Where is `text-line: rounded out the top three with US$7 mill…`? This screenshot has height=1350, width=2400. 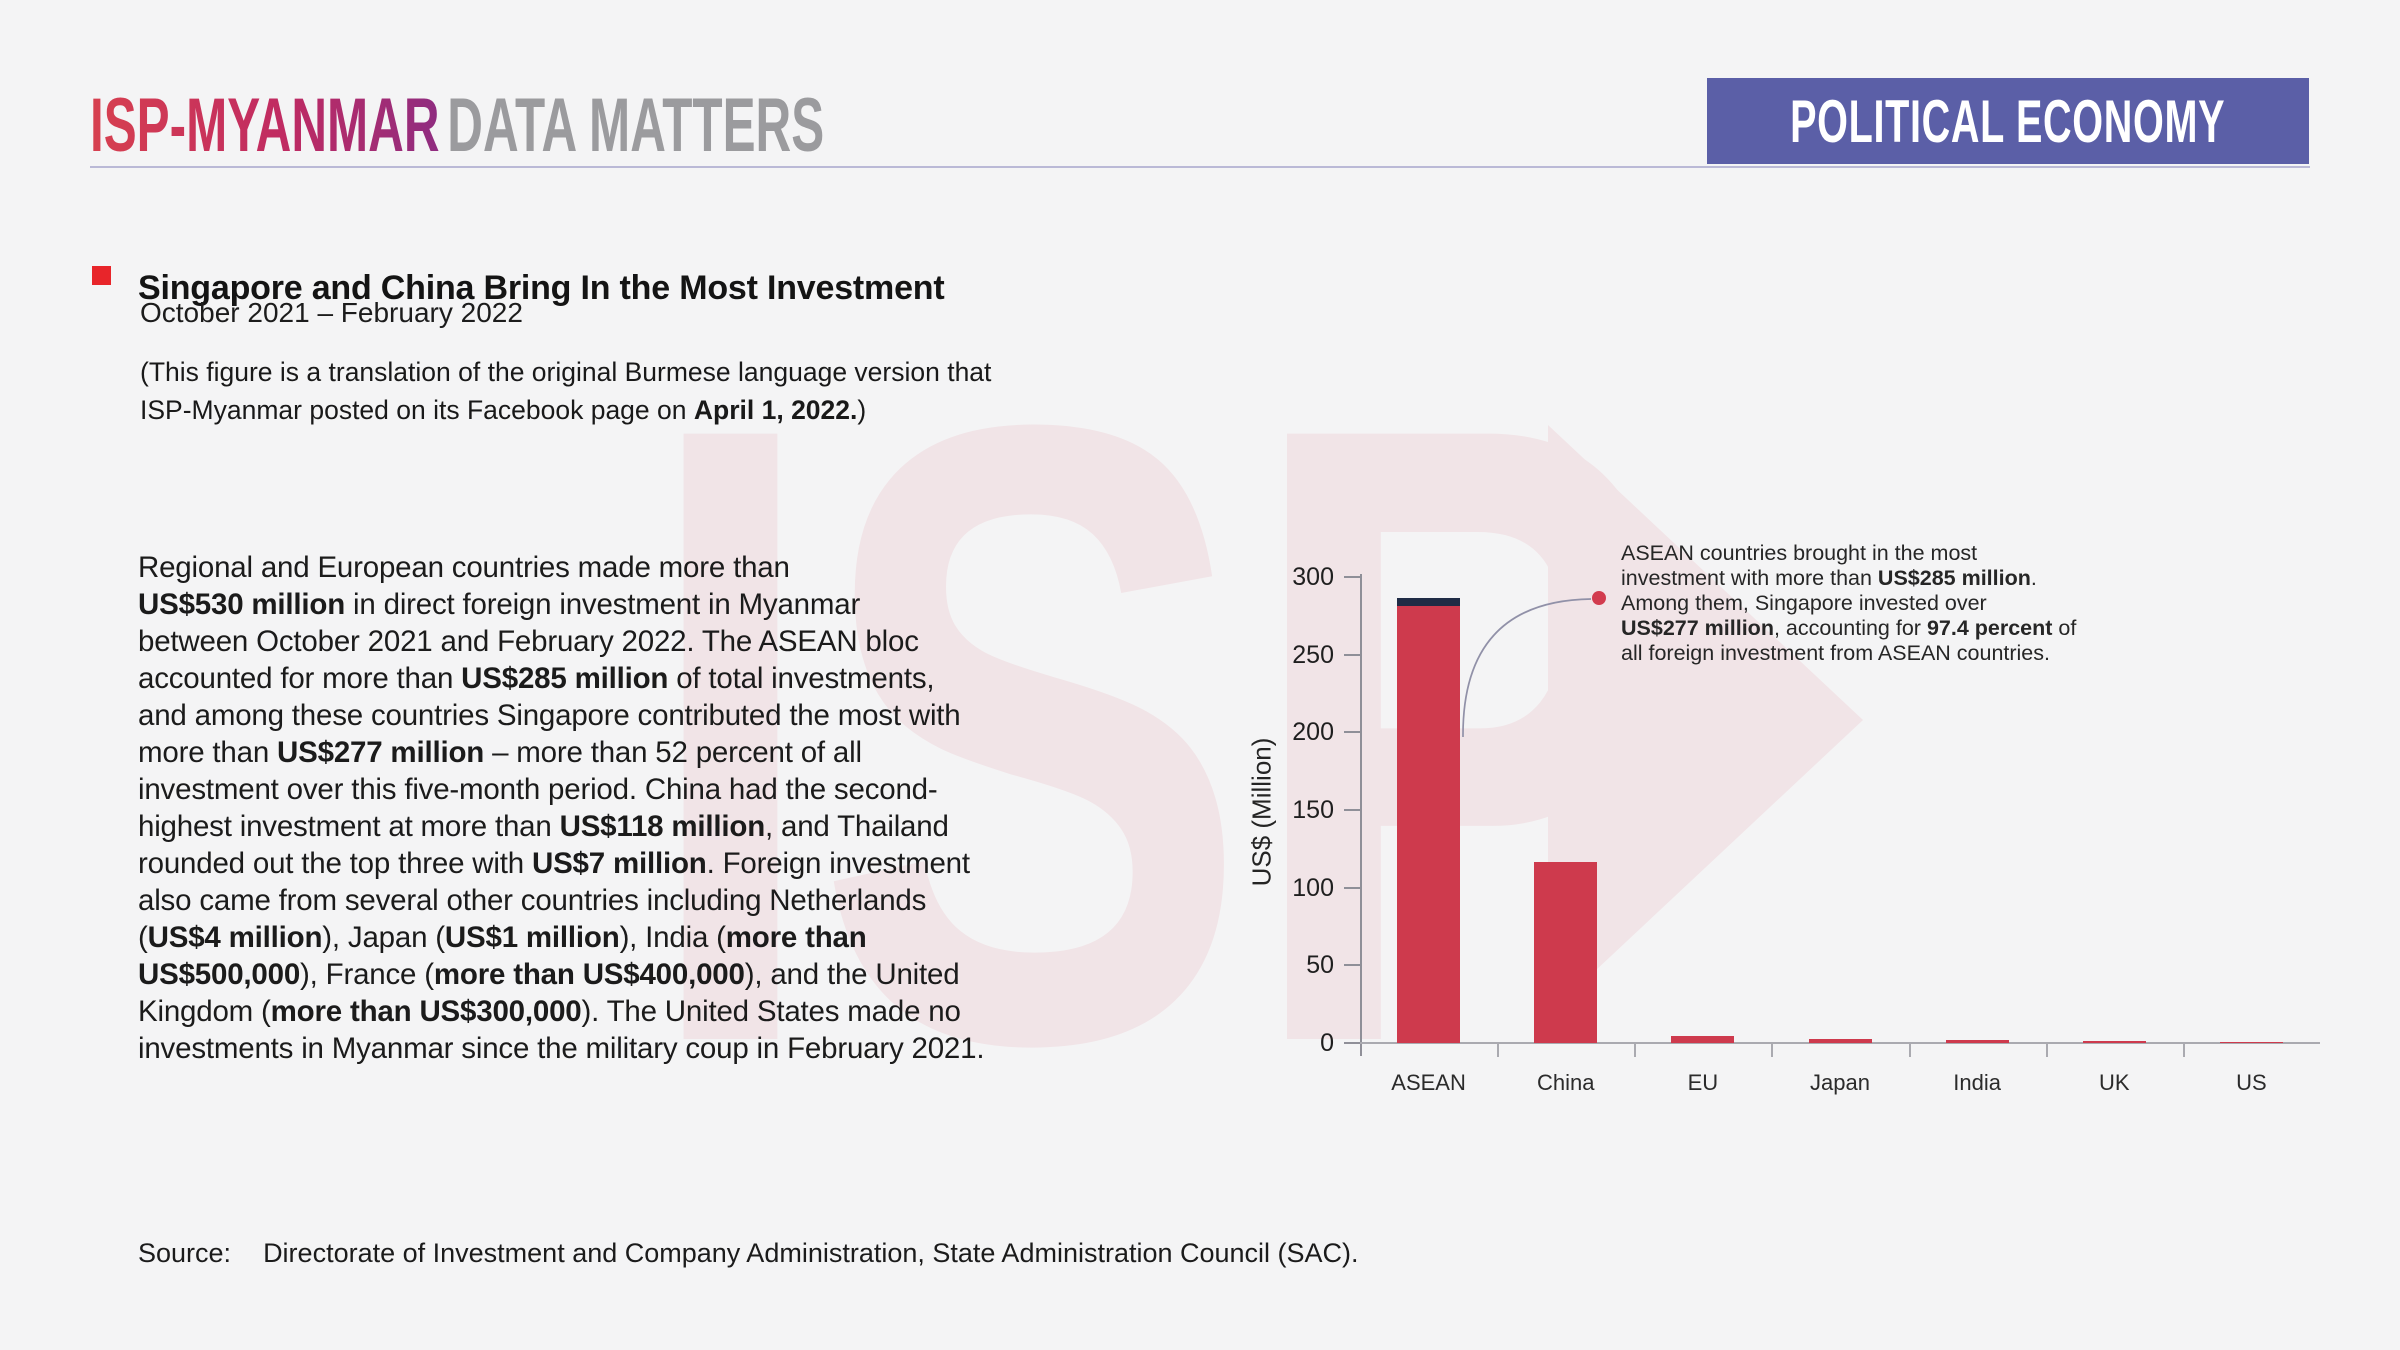
text-line: rounded out the top three with US$7 mill… is located at coordinates (554, 863).